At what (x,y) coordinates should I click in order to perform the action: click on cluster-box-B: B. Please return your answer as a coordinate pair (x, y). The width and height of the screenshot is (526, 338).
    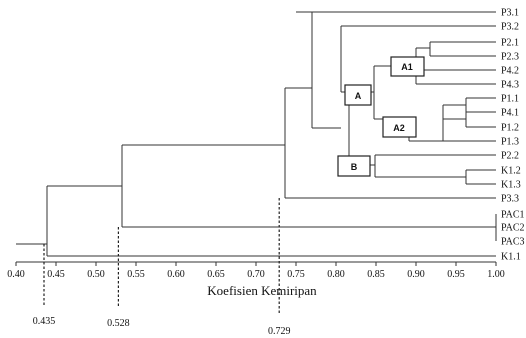
    Looking at the image, I should click on (354, 166).